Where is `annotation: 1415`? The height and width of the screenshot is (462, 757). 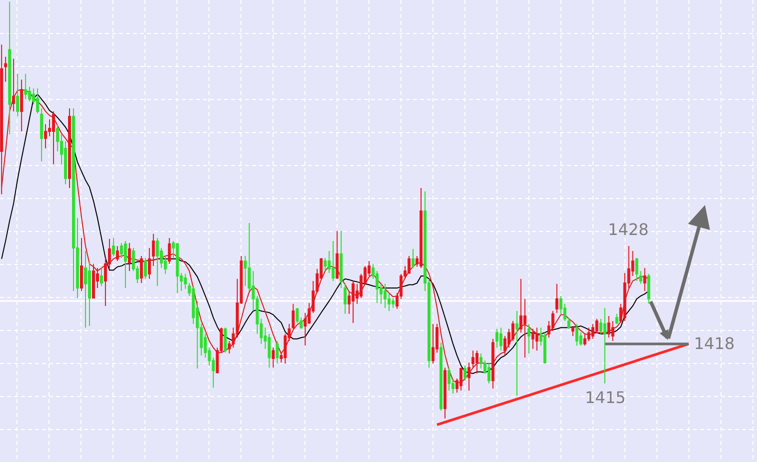
annotation: 1415 is located at coordinates (605, 397).